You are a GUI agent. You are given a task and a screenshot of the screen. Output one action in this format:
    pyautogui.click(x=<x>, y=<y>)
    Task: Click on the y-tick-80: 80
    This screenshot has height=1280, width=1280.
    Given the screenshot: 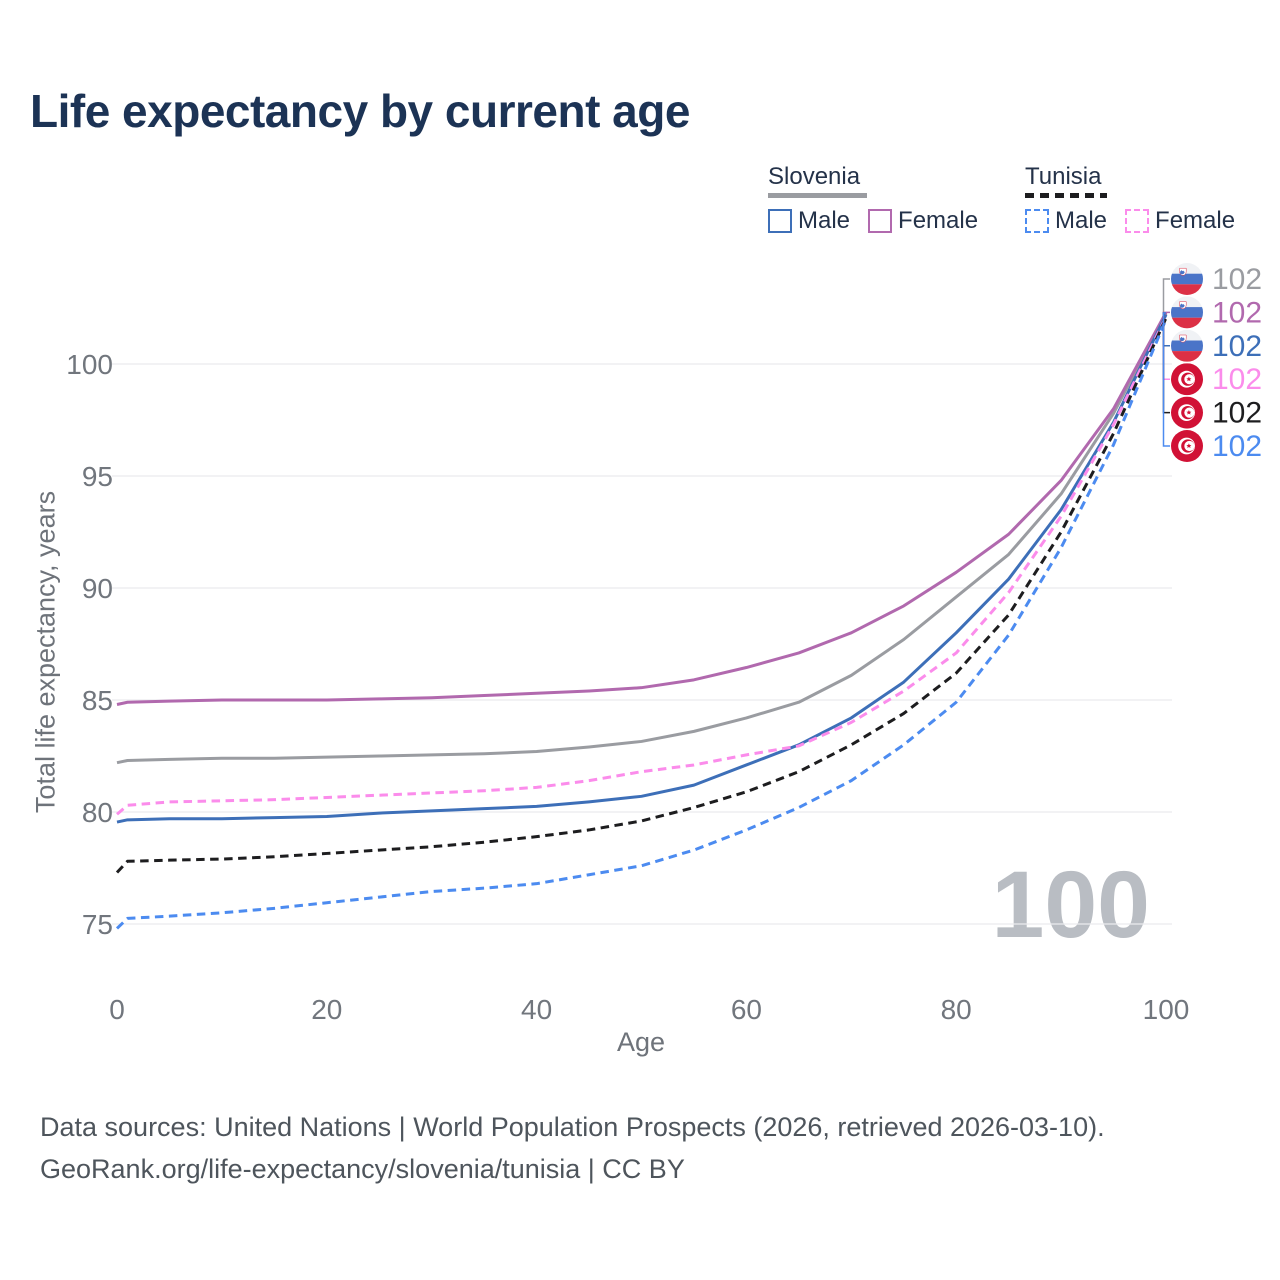 What is the action you would take?
    pyautogui.click(x=97, y=812)
    